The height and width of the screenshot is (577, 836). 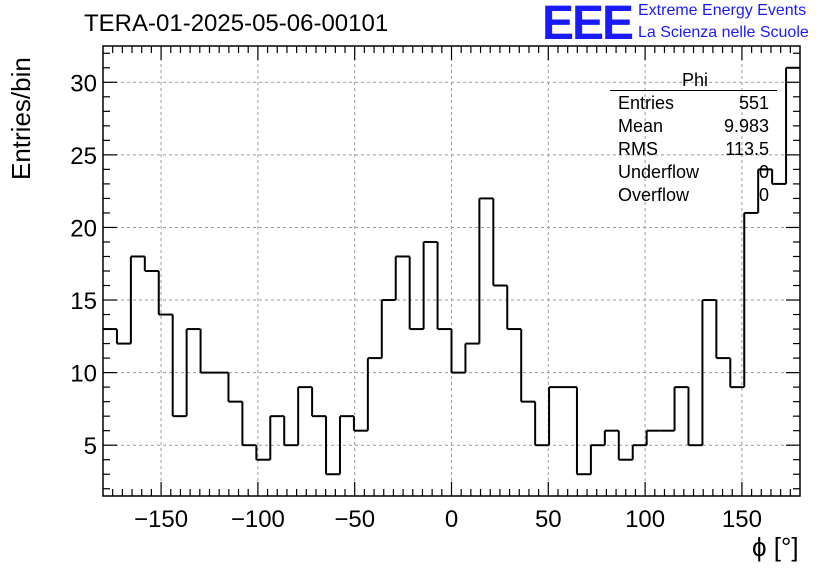 What do you see at coordinates (723, 32) in the screenshot?
I see `logo-line-2: La Scienza nelle Scuole` at bounding box center [723, 32].